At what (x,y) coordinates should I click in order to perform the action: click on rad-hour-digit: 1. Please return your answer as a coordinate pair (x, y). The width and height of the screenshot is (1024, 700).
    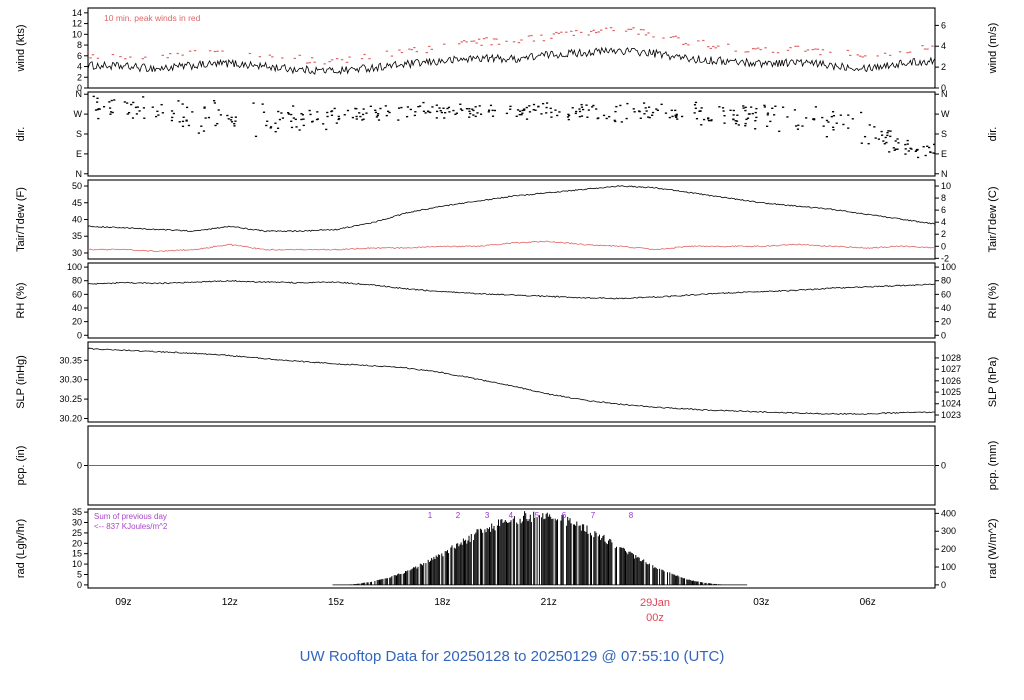
    Looking at the image, I should click on (430, 515).